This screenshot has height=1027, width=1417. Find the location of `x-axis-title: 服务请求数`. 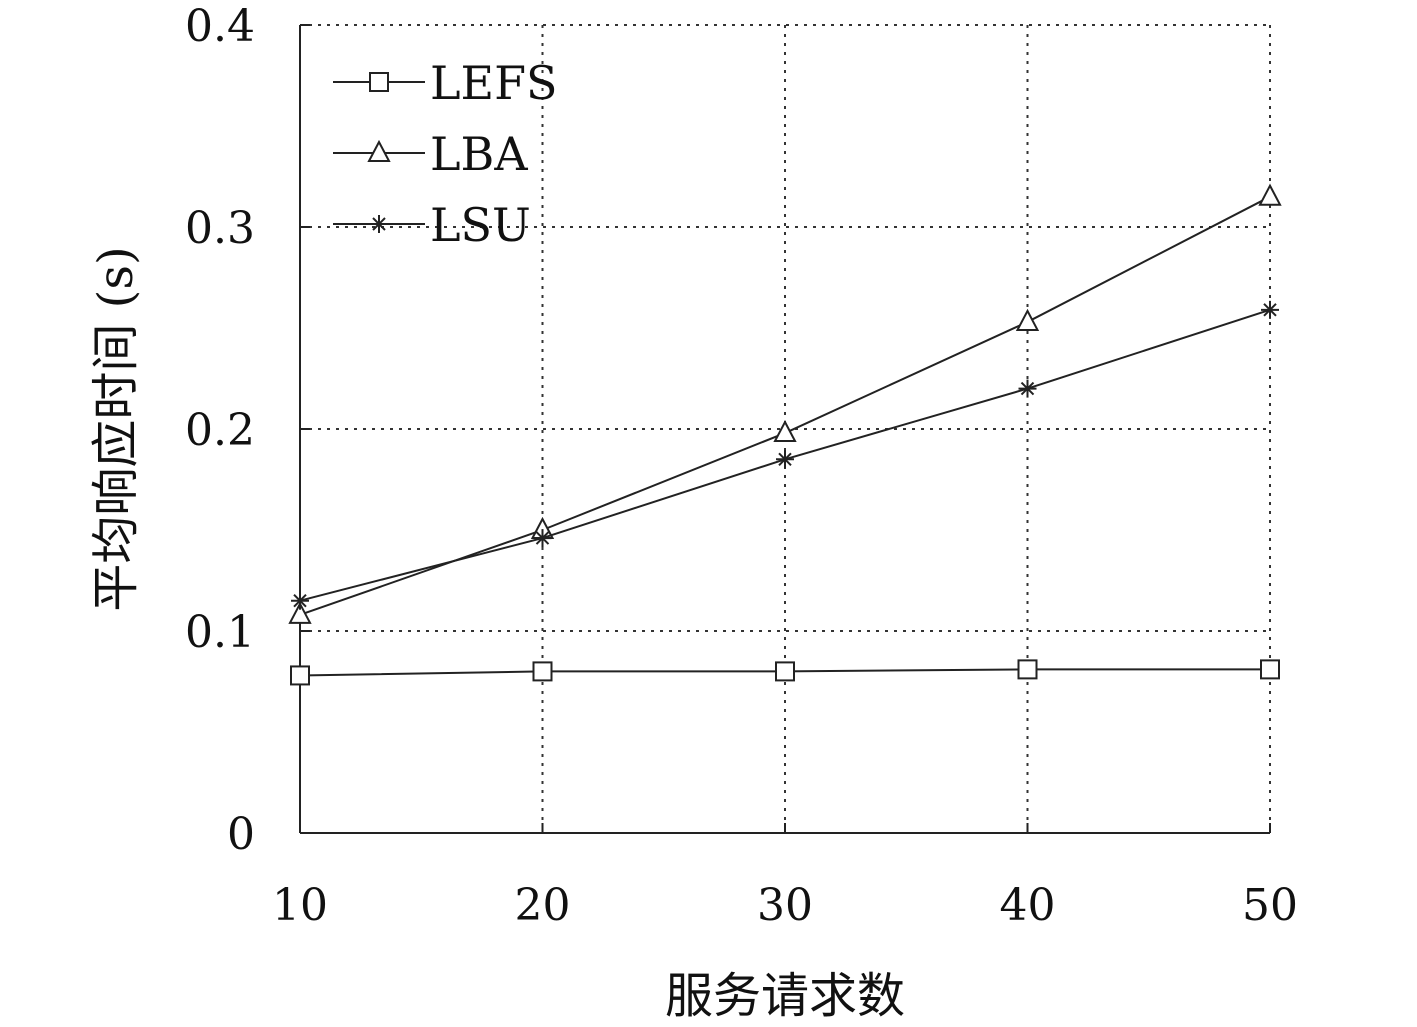

x-axis-title: 服务请求数 is located at coordinates (785, 996).